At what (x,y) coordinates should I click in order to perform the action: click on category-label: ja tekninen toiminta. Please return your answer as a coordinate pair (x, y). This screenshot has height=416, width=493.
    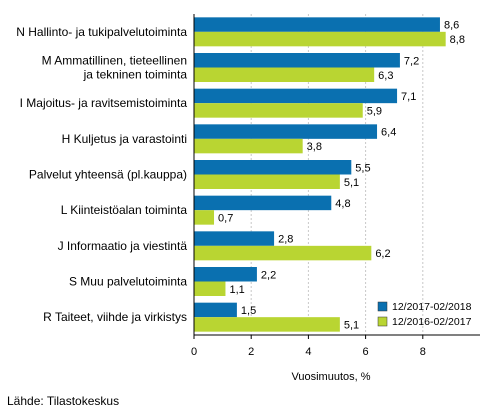
    Looking at the image, I should click on (135, 75).